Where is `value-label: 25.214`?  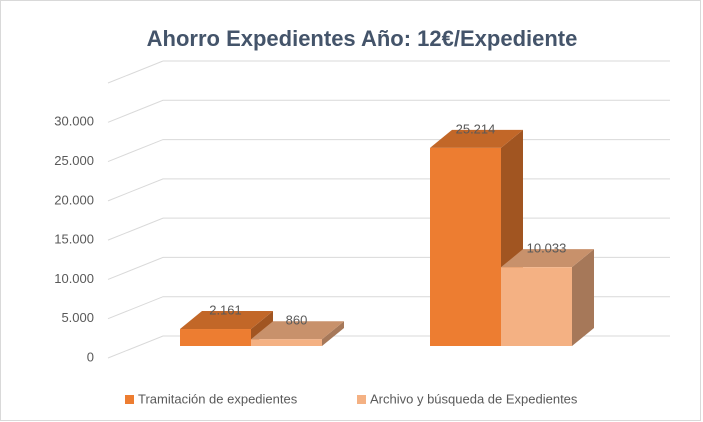 value-label: 25.214 is located at coordinates (476, 128).